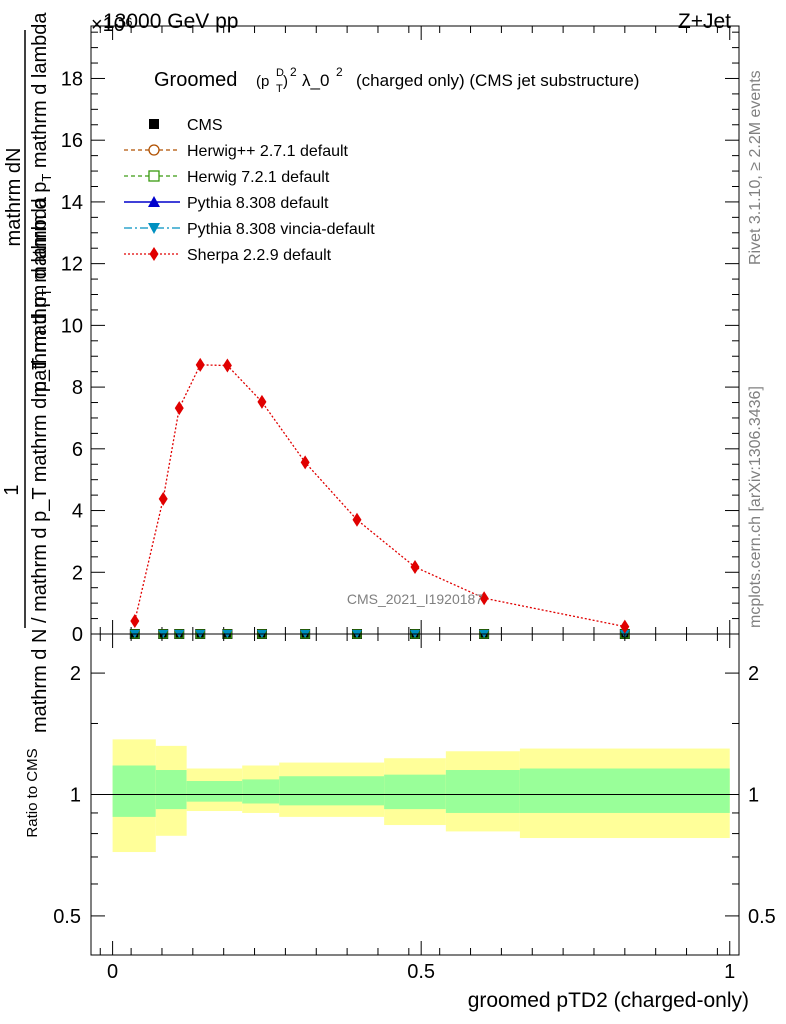 The height and width of the screenshot is (1024, 786). I want to click on main-ytick-label: 16, so click(72, 141).